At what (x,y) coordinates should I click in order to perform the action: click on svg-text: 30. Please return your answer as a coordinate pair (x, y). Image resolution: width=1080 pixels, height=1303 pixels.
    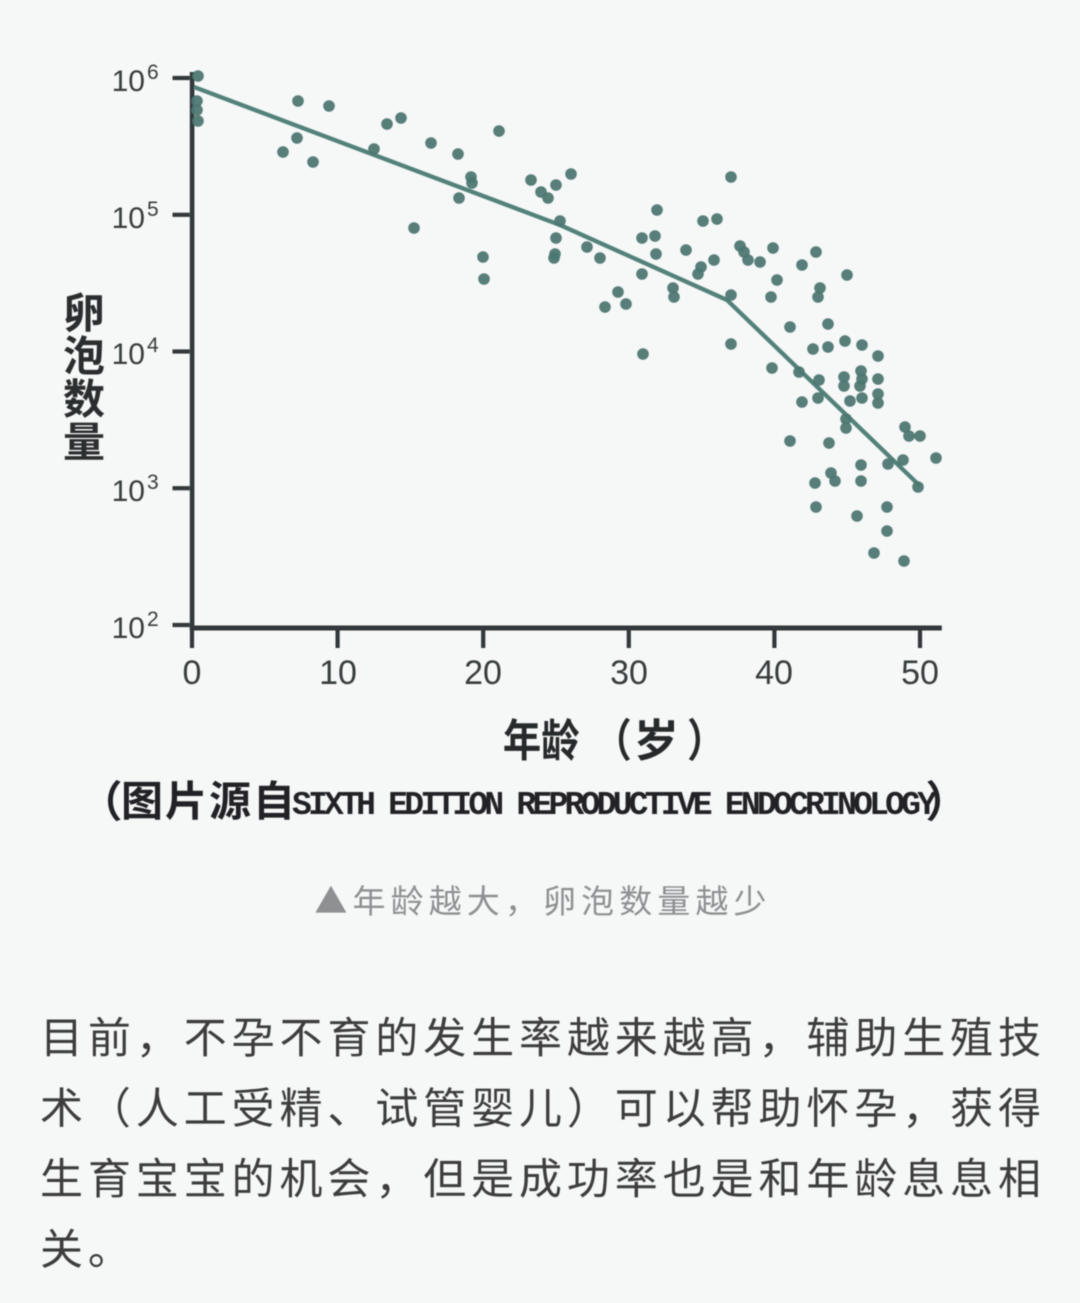
    Looking at the image, I should click on (629, 673).